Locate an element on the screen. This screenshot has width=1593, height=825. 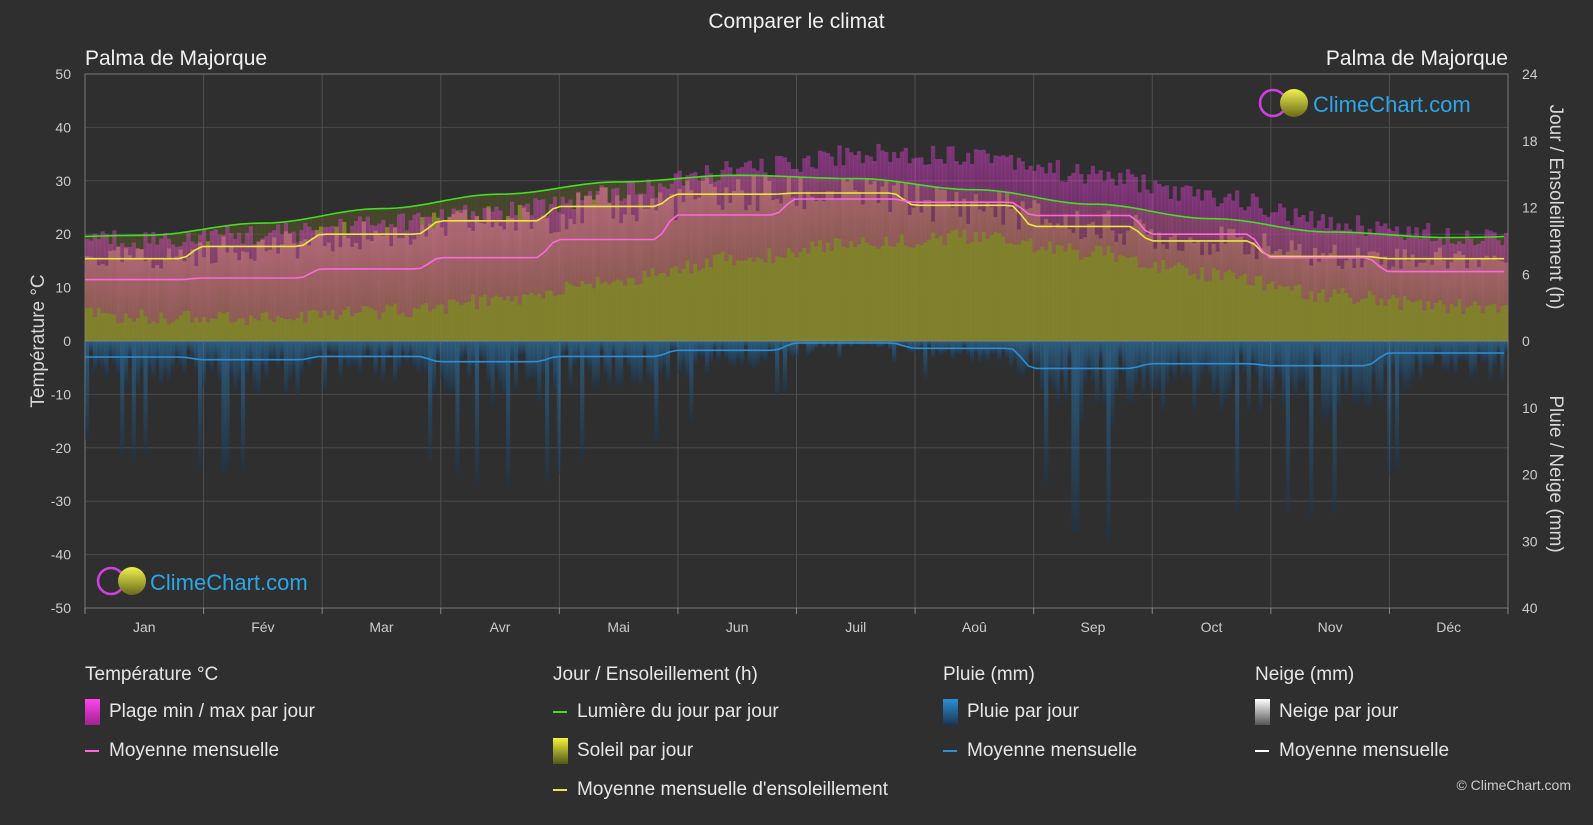
legend-label: Moyenne mensuelle is located at coordinates (1052, 750).